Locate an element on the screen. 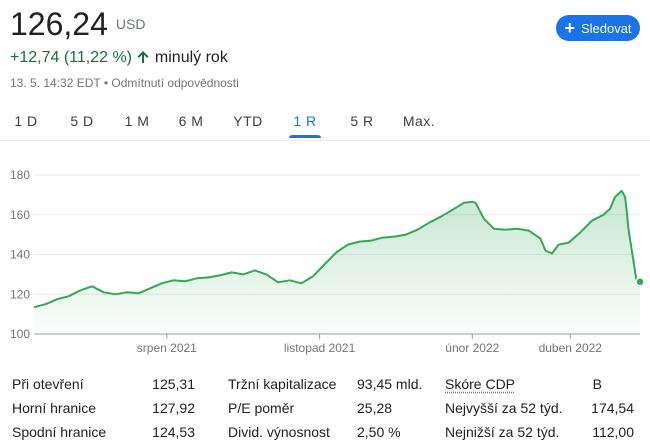 The image size is (650, 446). tab-label: 1 D is located at coordinates (26, 121).